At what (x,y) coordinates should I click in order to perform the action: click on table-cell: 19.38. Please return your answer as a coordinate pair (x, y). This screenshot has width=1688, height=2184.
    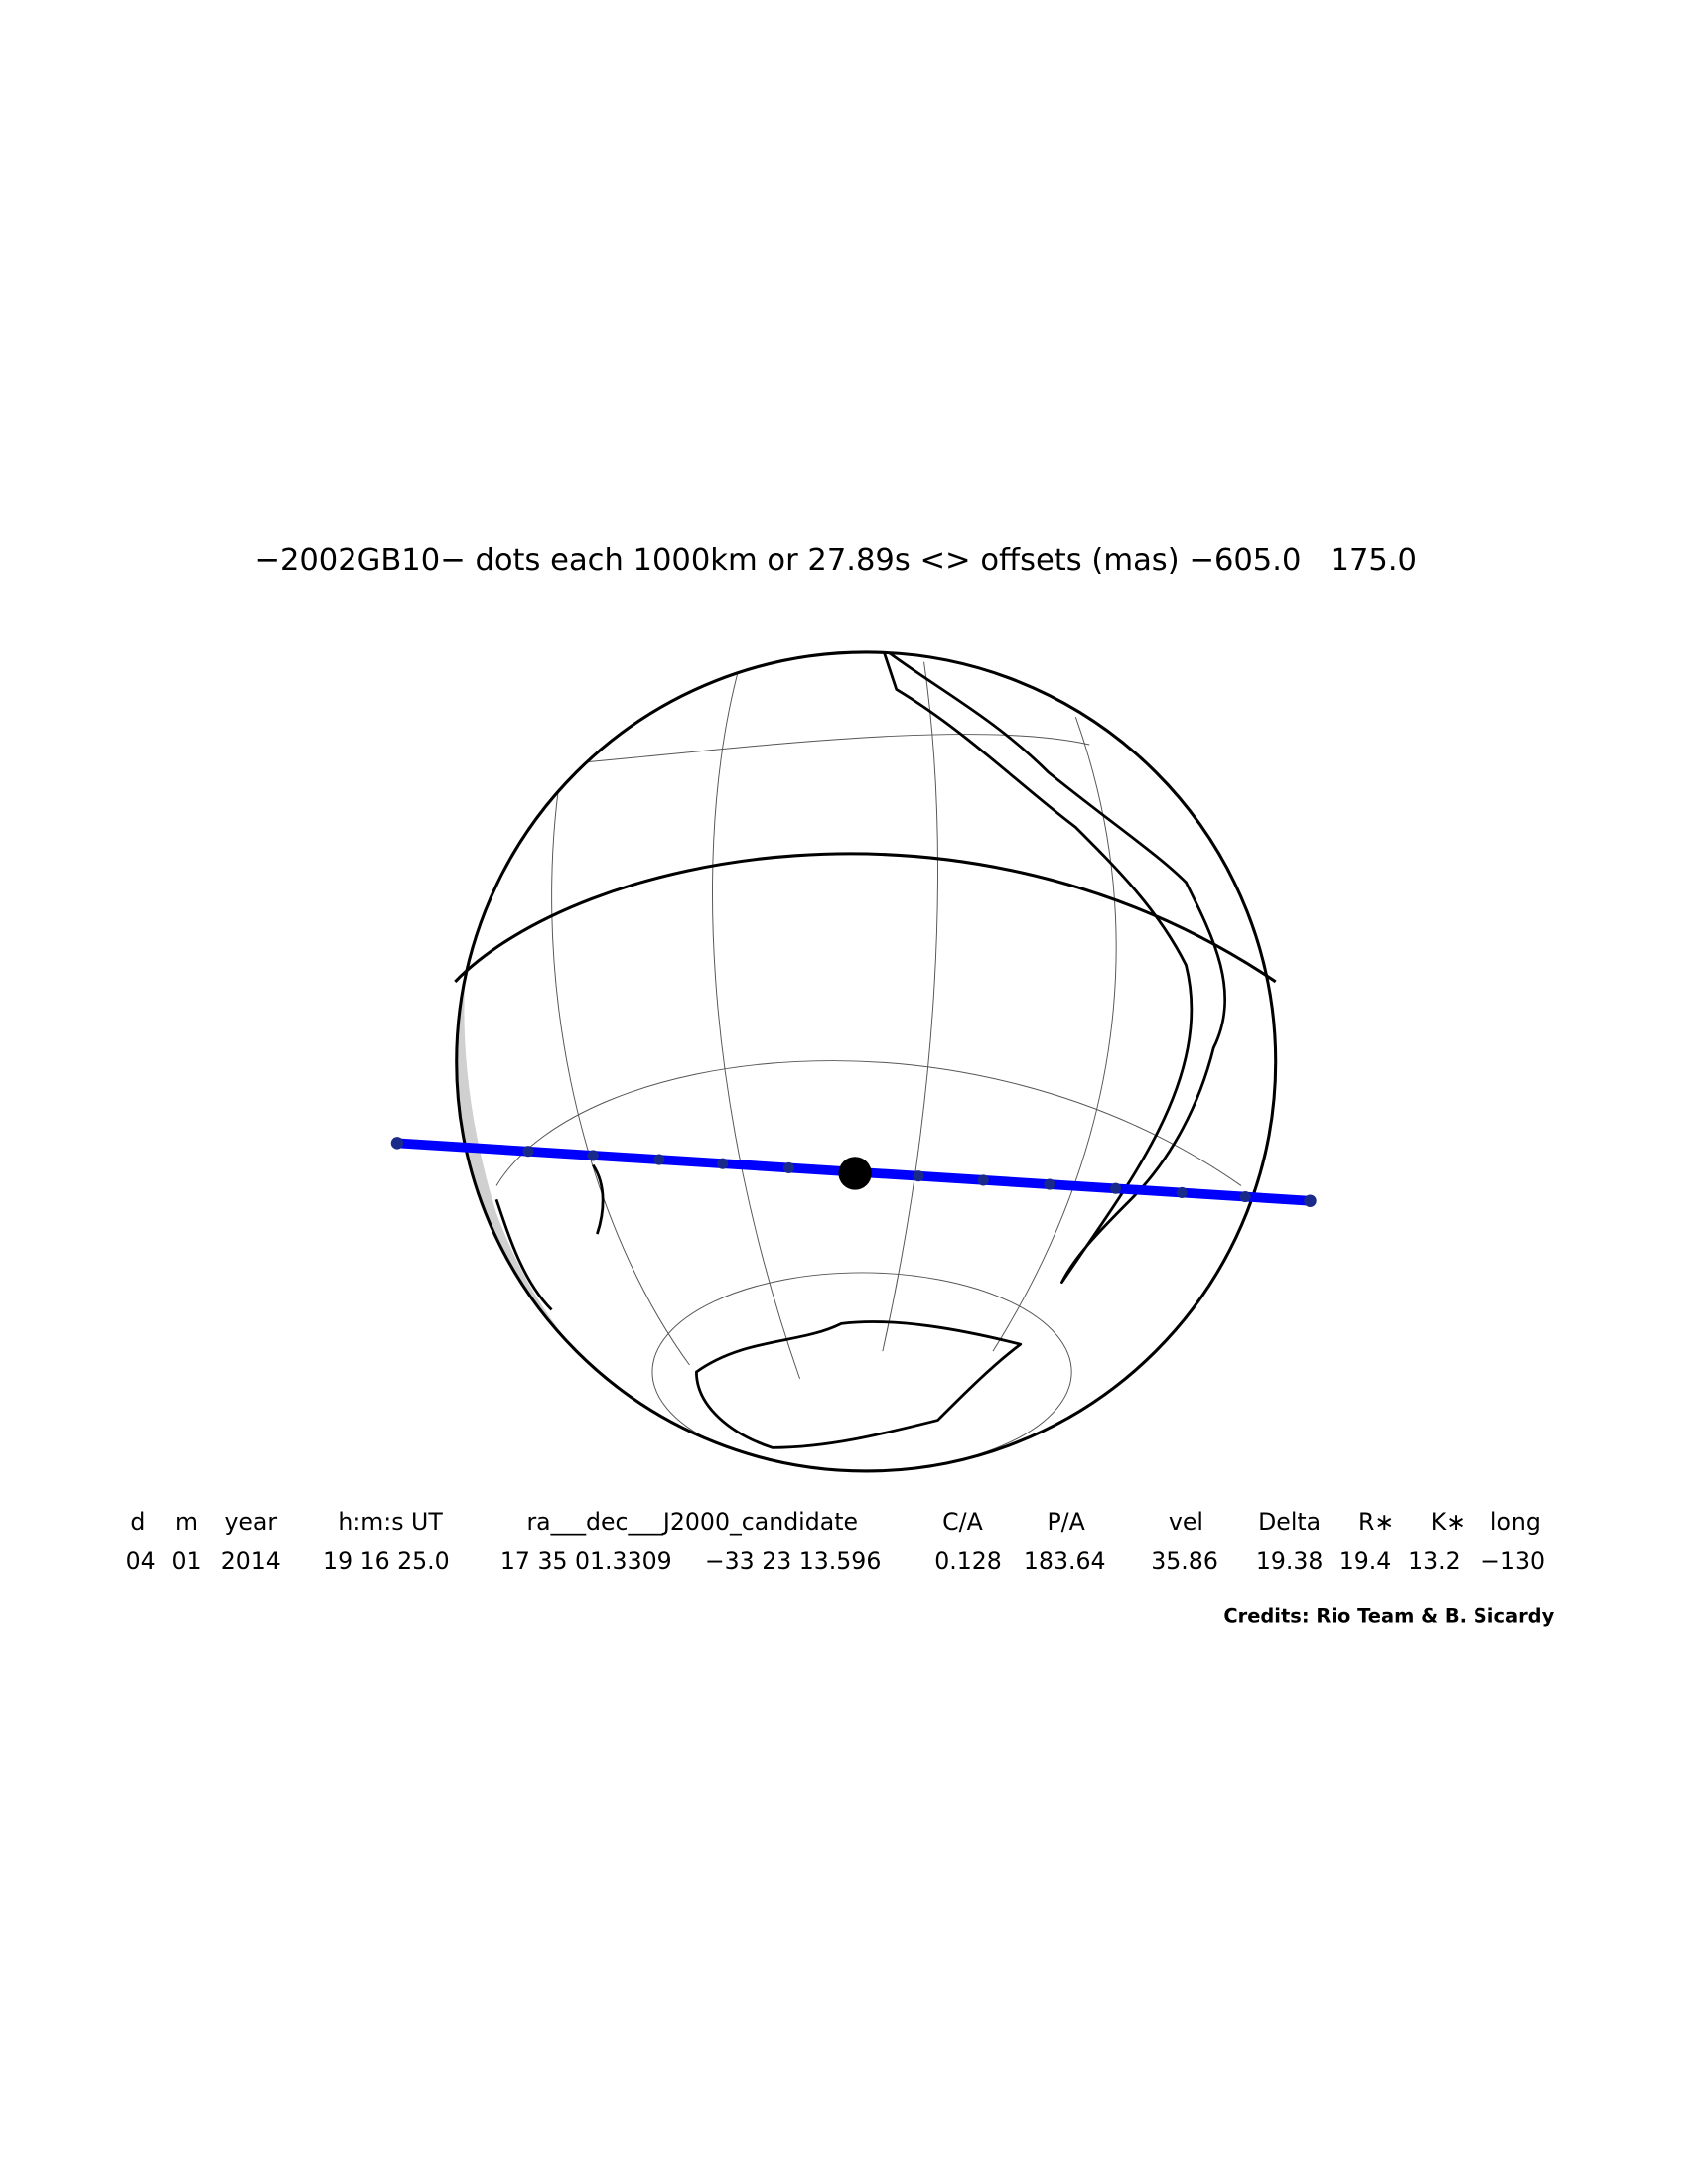
    Looking at the image, I should click on (1290, 1560).